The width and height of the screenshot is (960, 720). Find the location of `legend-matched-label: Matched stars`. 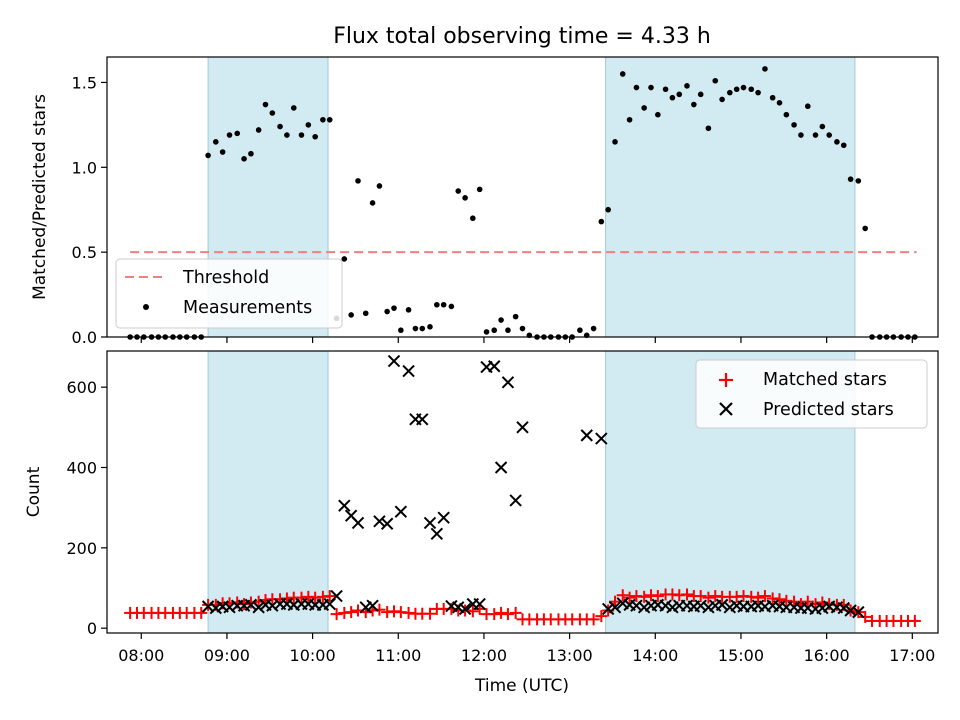

legend-matched-label: Matched stars is located at coordinates (825, 380).